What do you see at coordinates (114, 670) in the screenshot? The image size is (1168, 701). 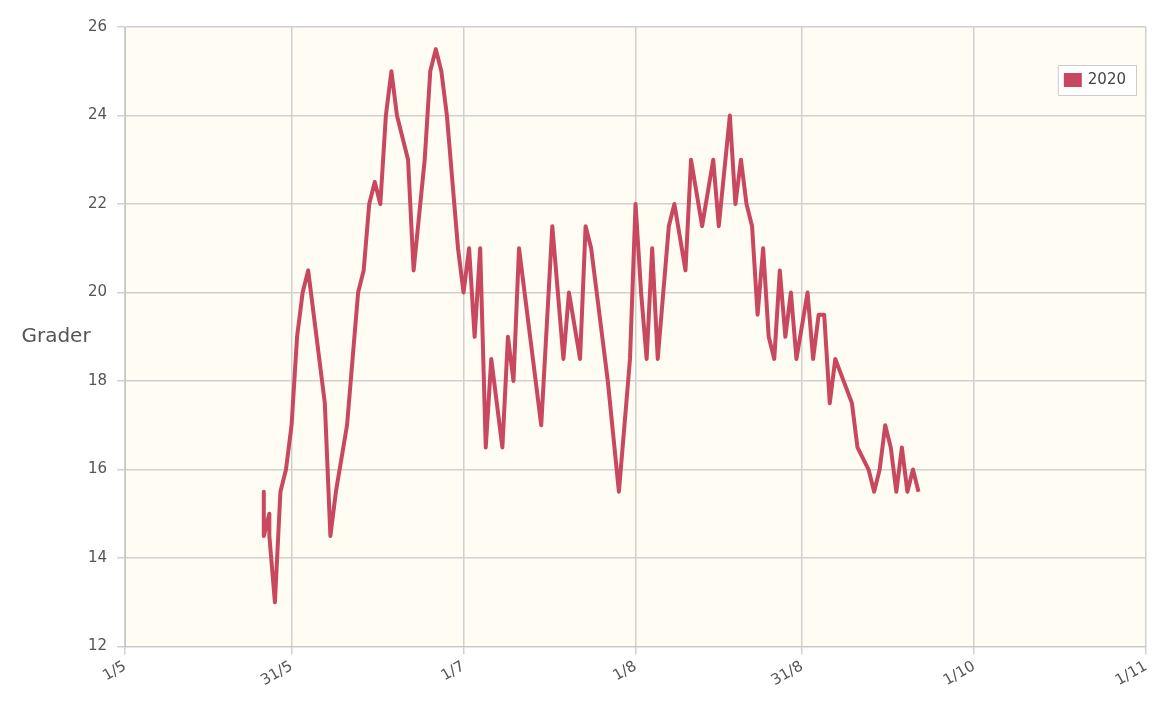 I see `x-tick-label: 1/5` at bounding box center [114, 670].